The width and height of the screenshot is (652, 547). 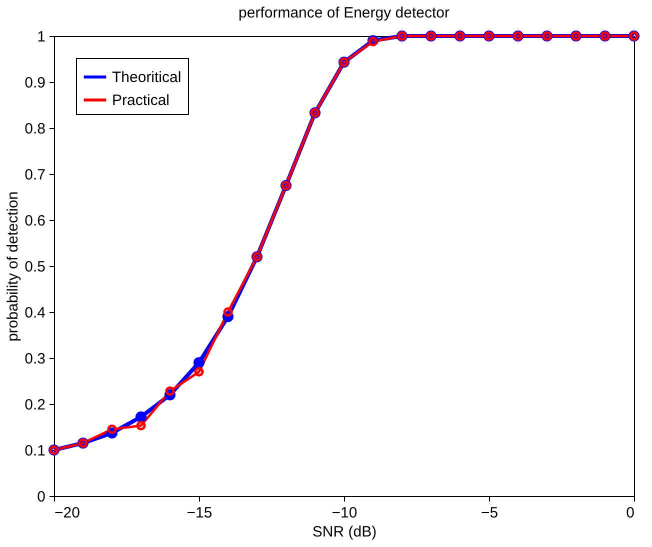 What do you see at coordinates (147, 77) in the screenshot?
I see `legend-label: Theoritical` at bounding box center [147, 77].